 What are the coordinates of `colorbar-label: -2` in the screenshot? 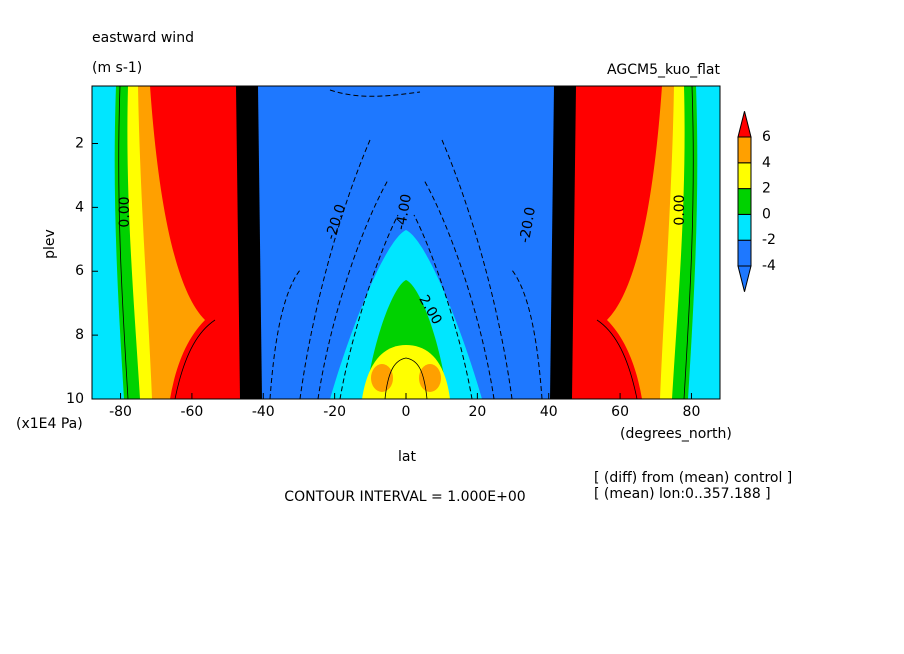 It's located at (769, 240).